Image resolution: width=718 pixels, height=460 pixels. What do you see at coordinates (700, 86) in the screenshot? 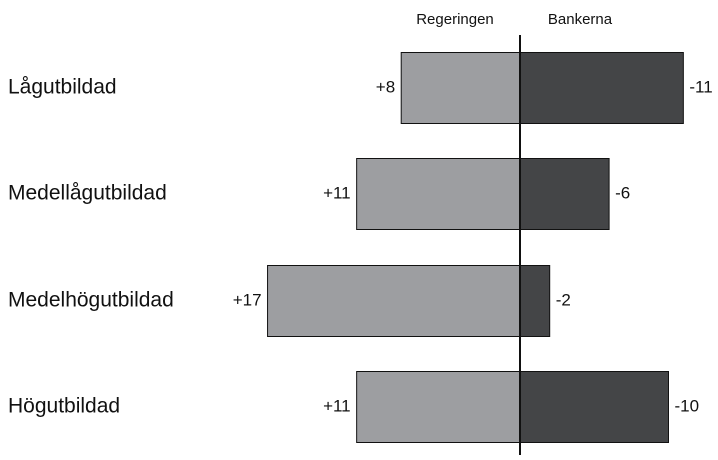
I see `data-label-bankerna-lagutbildad: -11` at bounding box center [700, 86].